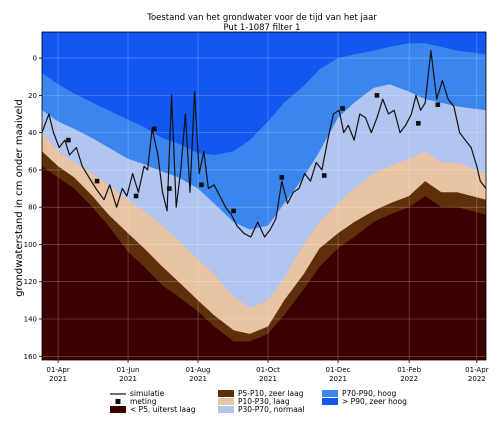 The width and height of the screenshot is (502, 425). Describe the element at coordinates (369, 393) in the screenshot. I see `legend-label: P70-P90, hoog` at that location.